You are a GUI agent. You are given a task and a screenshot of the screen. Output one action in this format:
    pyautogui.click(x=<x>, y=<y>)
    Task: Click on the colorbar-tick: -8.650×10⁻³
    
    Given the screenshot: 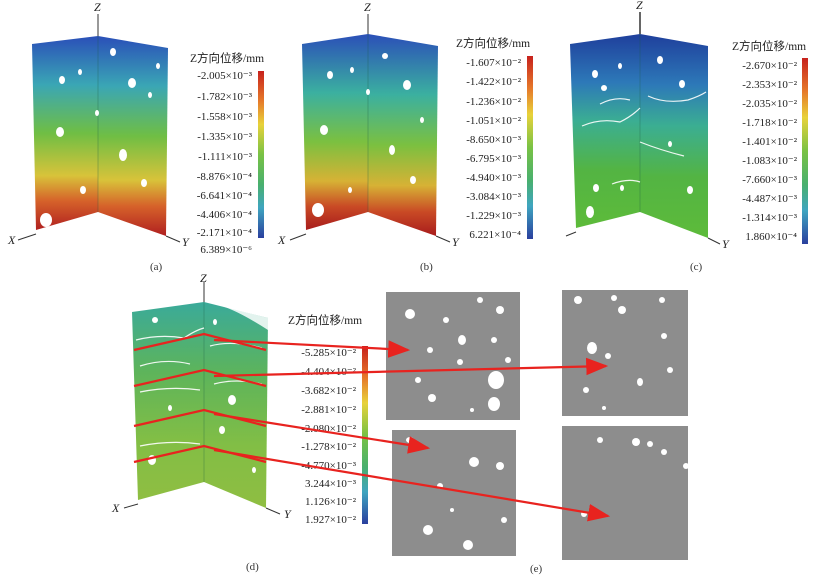 What is the action you would take?
    pyautogui.click(x=493, y=140)
    